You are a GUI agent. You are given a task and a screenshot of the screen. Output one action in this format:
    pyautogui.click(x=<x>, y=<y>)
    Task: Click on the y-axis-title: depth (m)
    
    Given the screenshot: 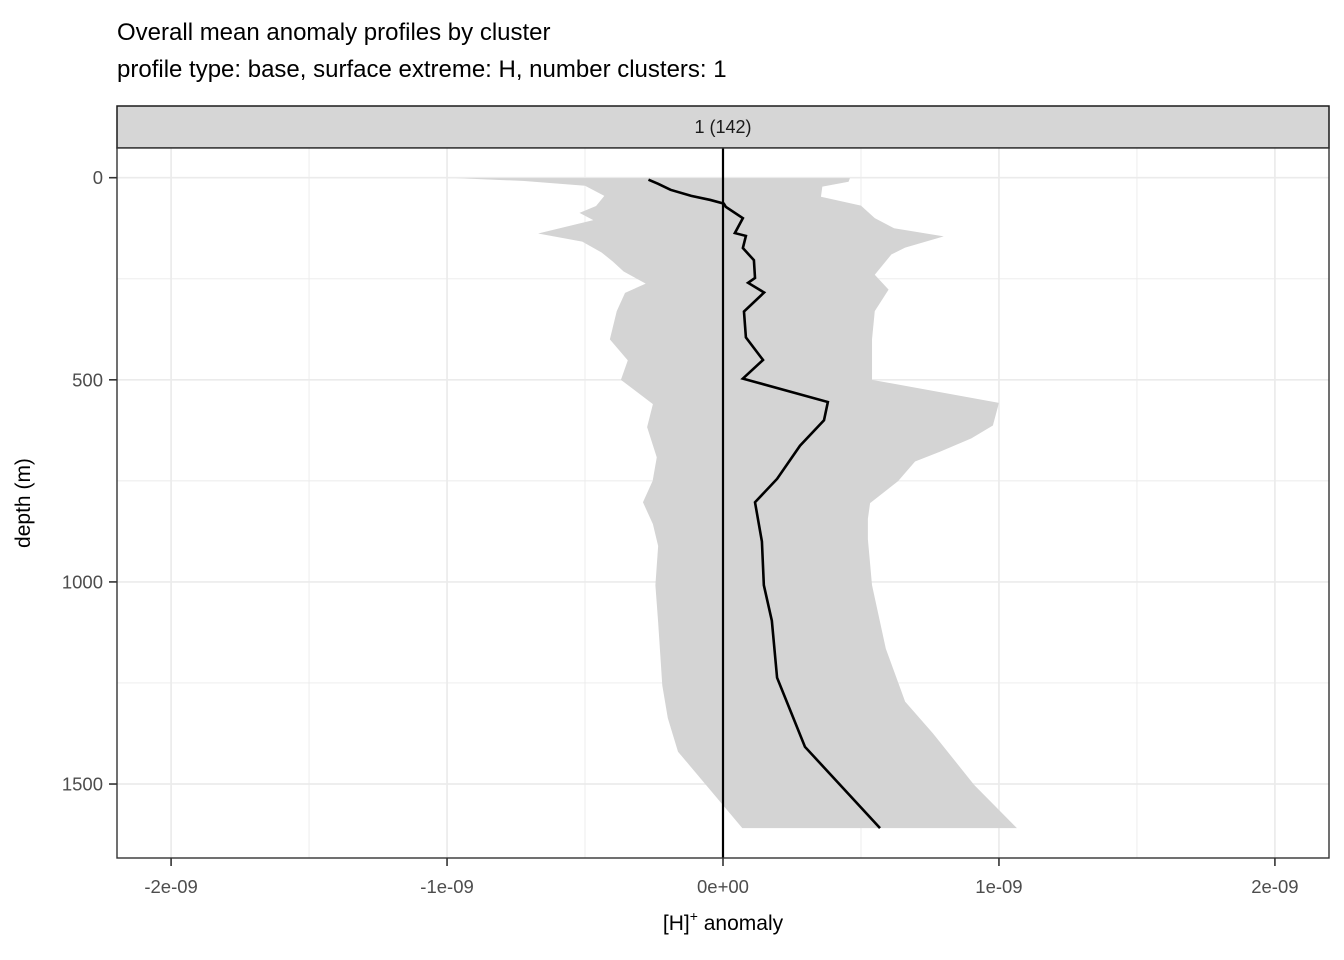 What is the action you would take?
    pyautogui.click(x=23, y=503)
    